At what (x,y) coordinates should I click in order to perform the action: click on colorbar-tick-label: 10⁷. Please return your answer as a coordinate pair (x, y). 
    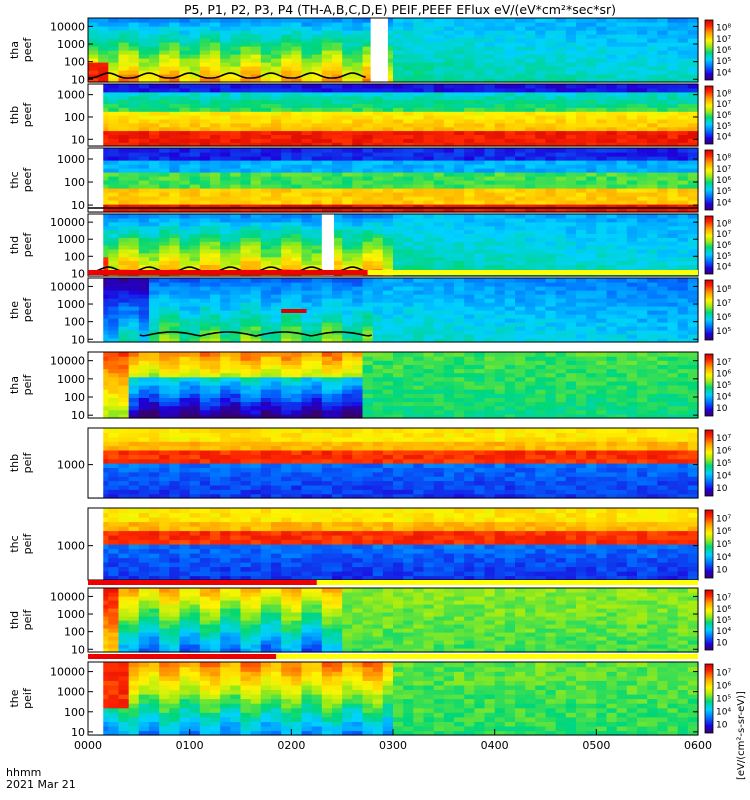
    Looking at the image, I should click on (723, 105).